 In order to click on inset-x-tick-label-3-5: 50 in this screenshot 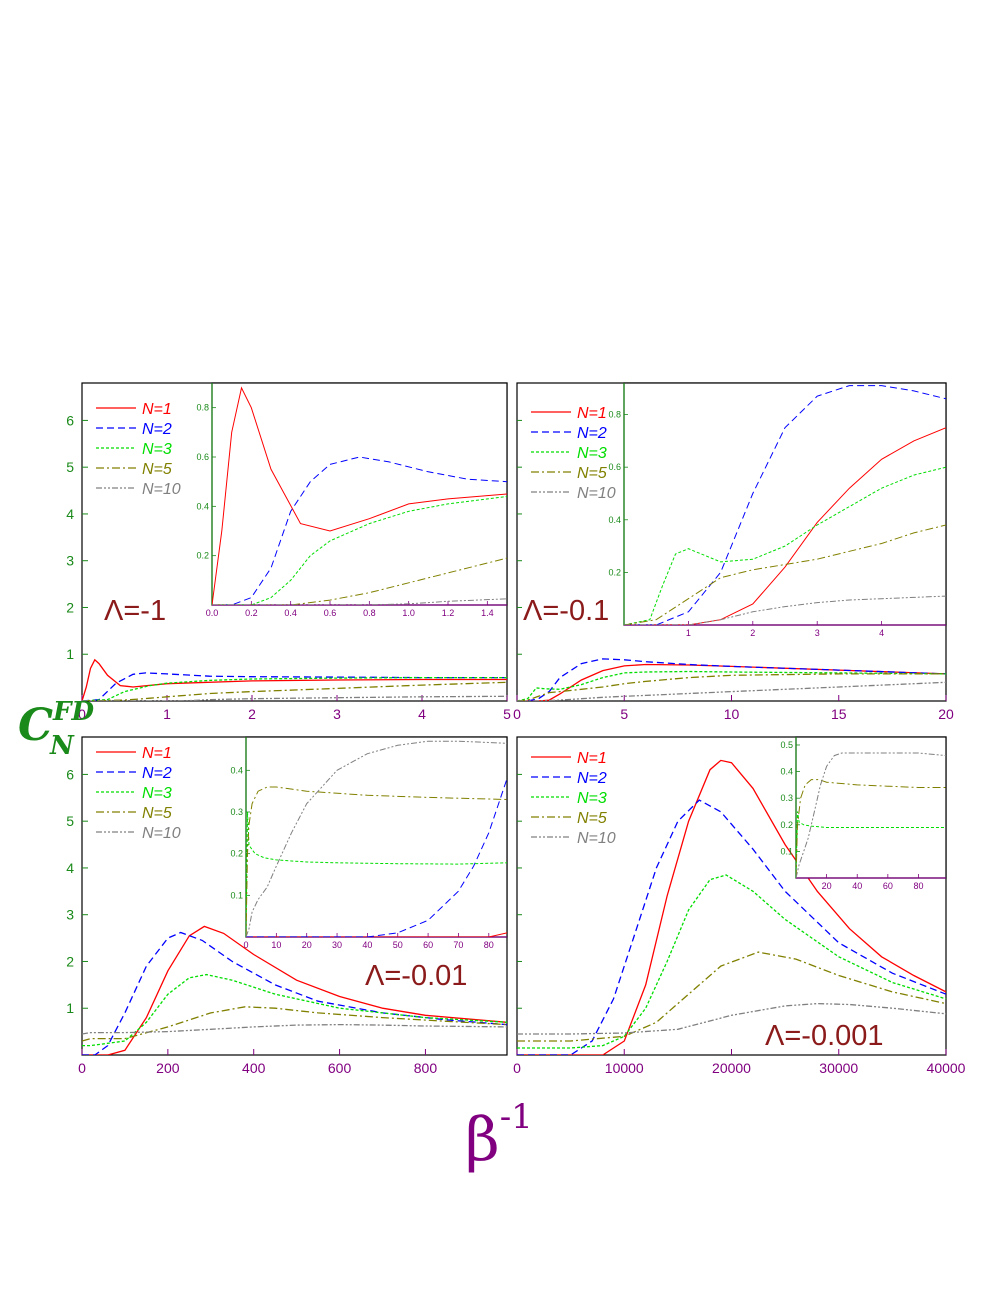, I will do `click(398, 945)`.